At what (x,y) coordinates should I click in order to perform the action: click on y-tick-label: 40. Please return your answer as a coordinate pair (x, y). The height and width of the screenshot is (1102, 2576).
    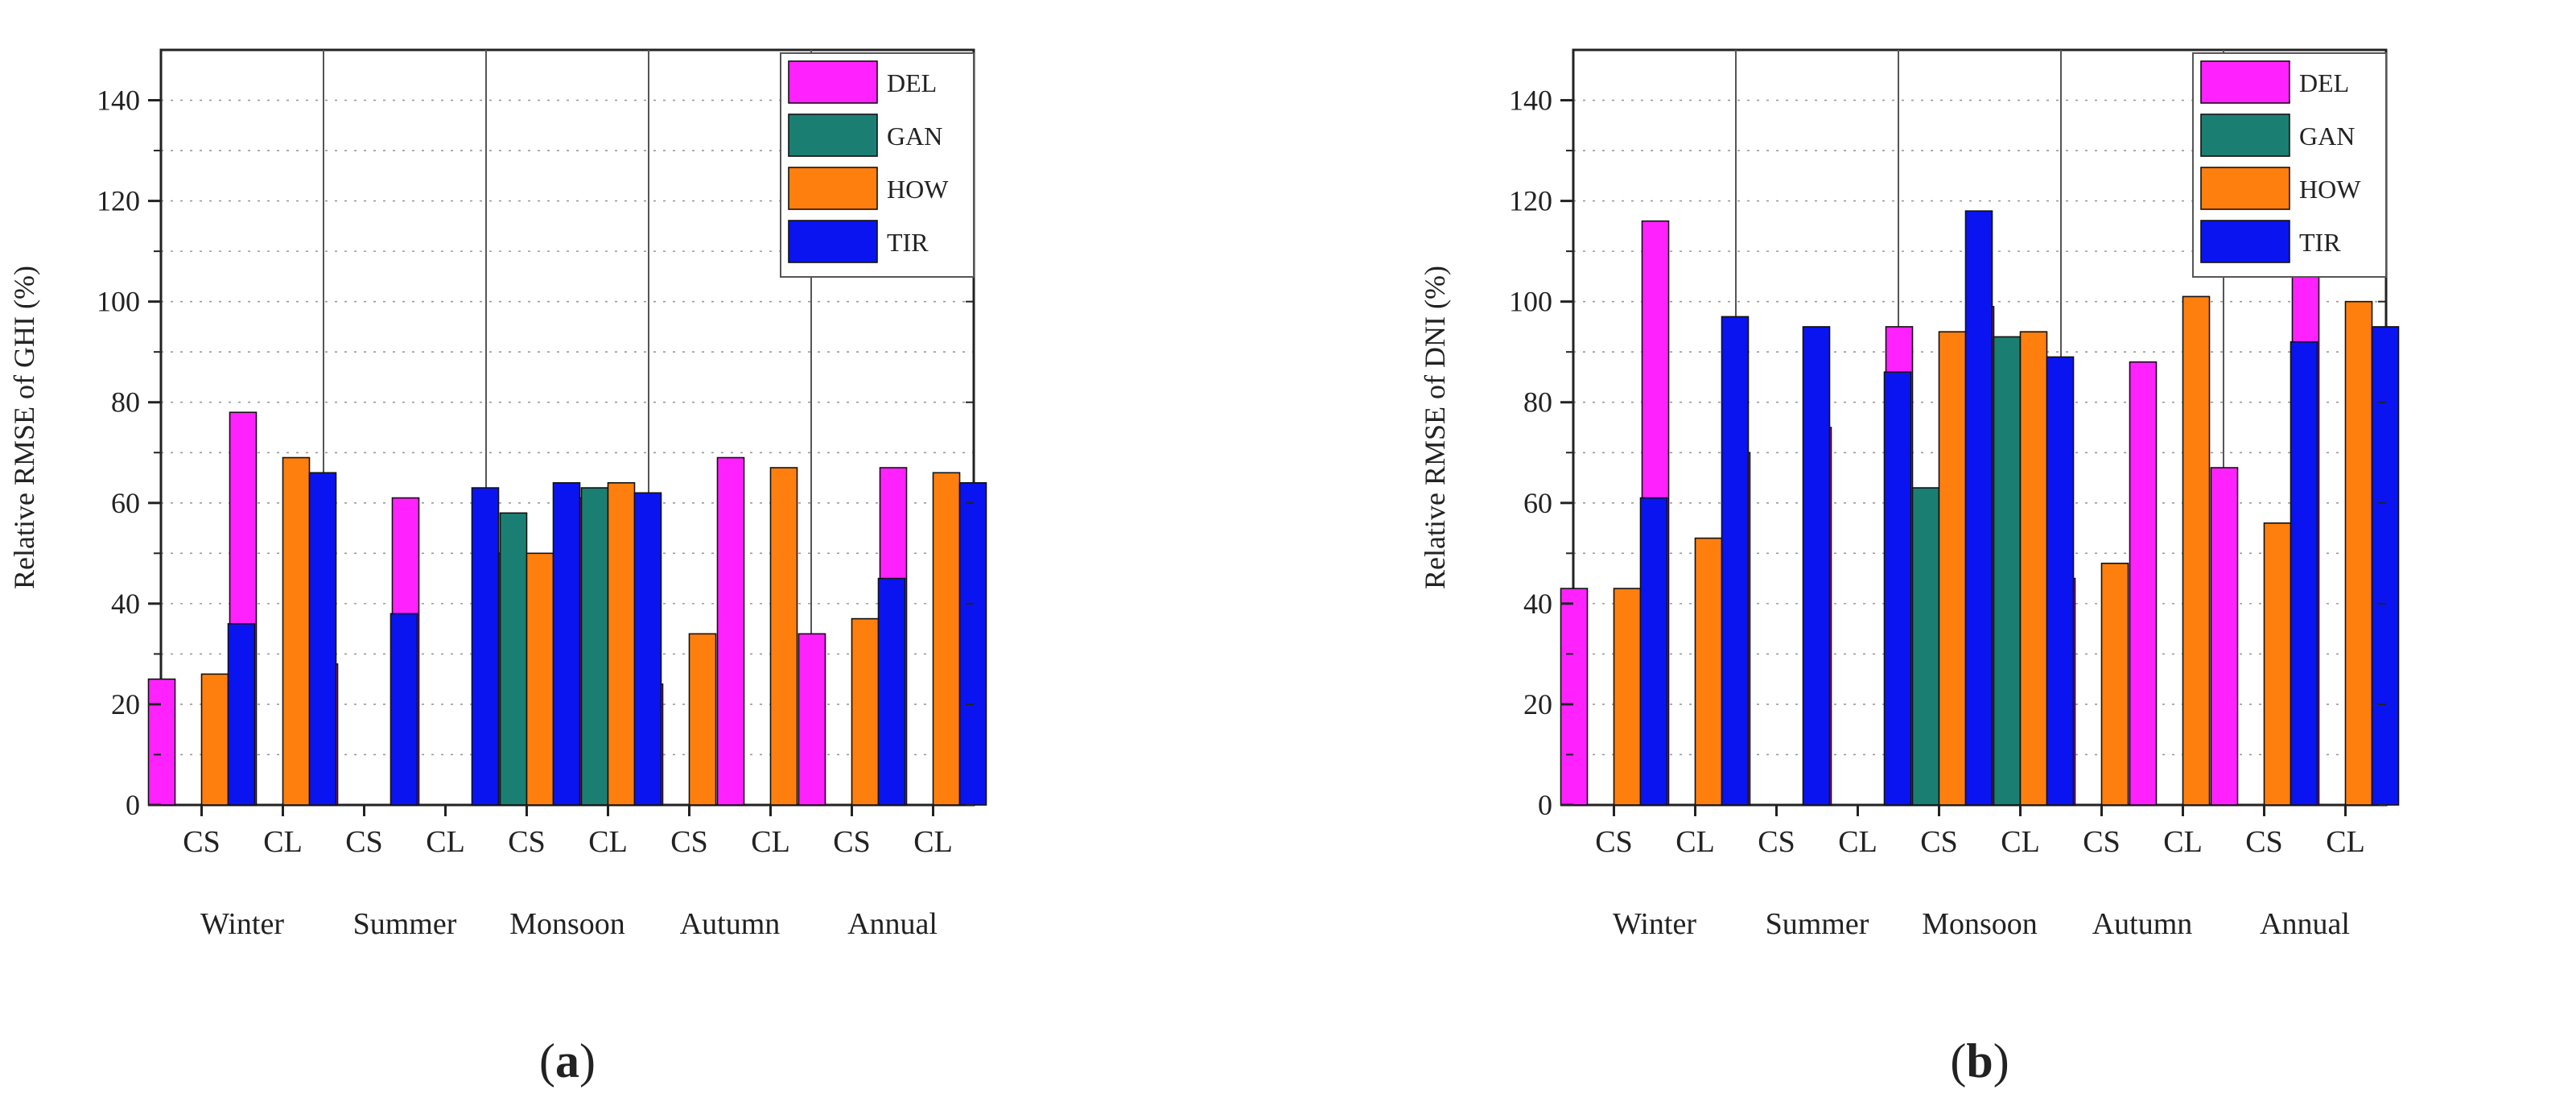
    Looking at the image, I should click on (1537, 604).